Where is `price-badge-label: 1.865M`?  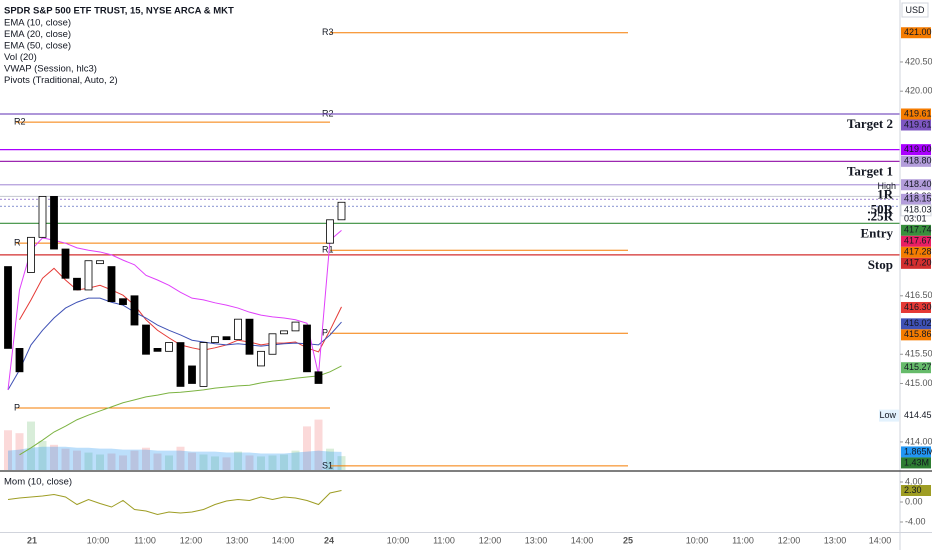
price-badge-label: 1.865M is located at coordinates (918, 451).